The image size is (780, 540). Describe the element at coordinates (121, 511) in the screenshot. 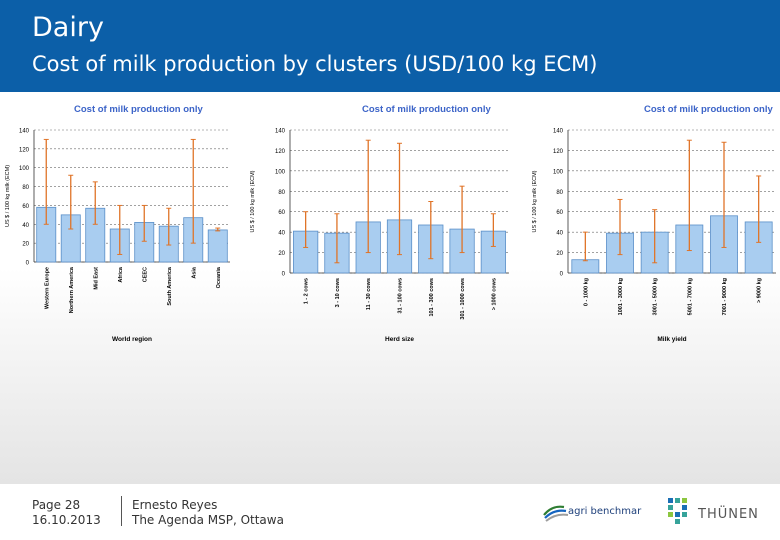

I see `footer-divider` at that location.